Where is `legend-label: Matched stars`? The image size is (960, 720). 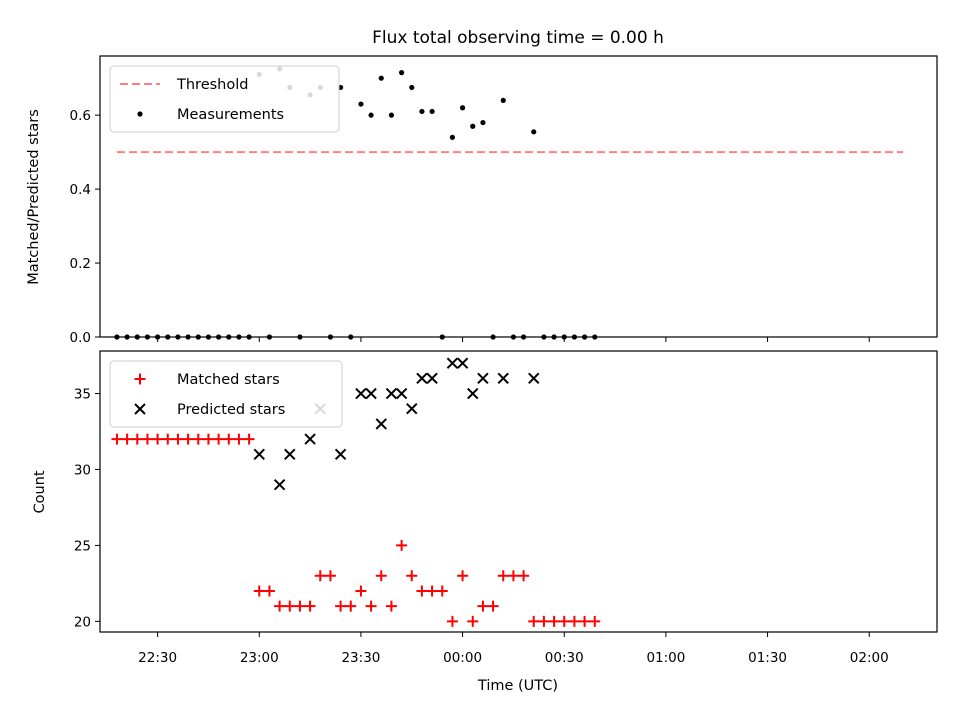 legend-label: Matched stars is located at coordinates (228, 380).